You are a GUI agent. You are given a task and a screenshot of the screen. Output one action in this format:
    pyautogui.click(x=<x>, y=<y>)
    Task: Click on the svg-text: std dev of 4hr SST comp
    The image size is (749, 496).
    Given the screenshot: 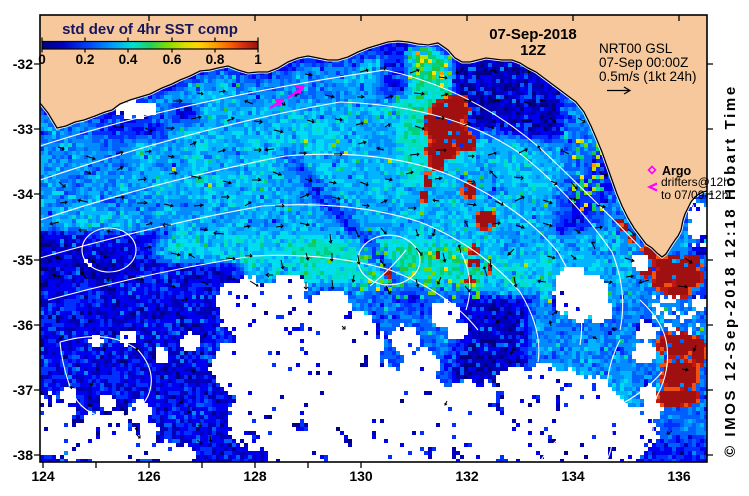 What is the action you would take?
    pyautogui.click(x=150, y=29)
    